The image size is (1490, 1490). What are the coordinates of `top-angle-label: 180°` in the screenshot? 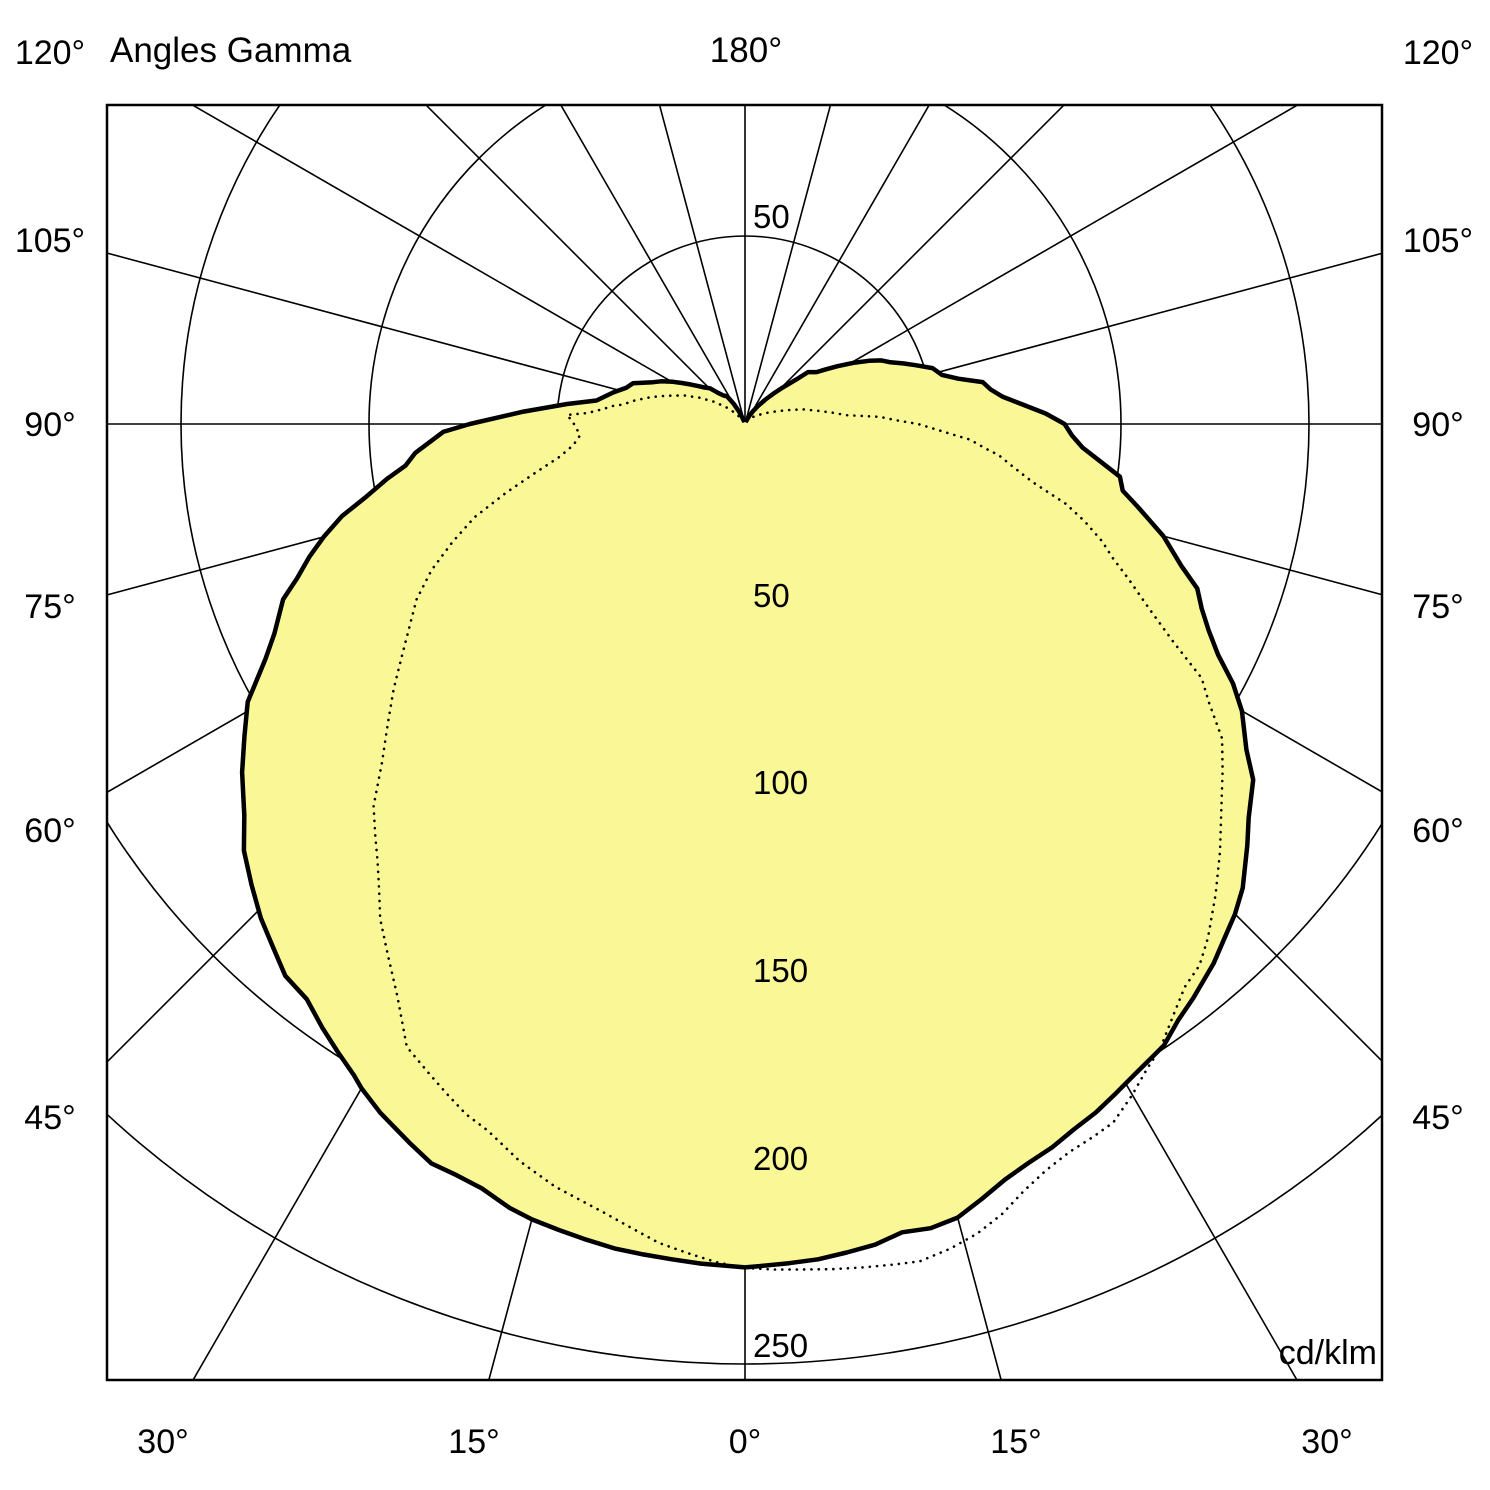 It's located at (746, 50).